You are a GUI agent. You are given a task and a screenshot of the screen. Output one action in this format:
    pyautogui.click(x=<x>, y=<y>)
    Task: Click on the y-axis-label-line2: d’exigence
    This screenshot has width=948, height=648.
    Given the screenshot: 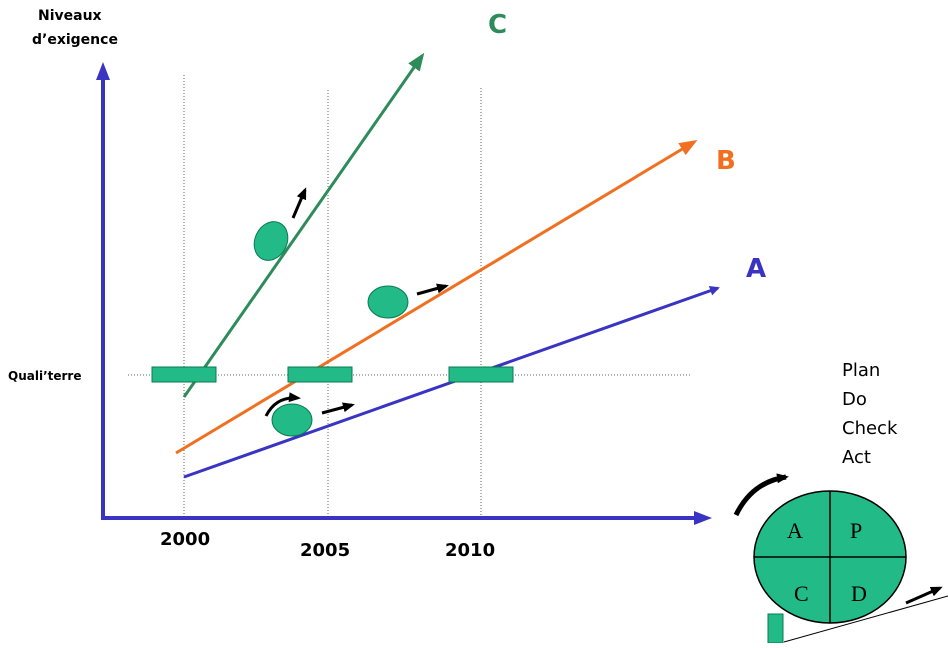 What is the action you would take?
    pyautogui.click(x=75, y=40)
    